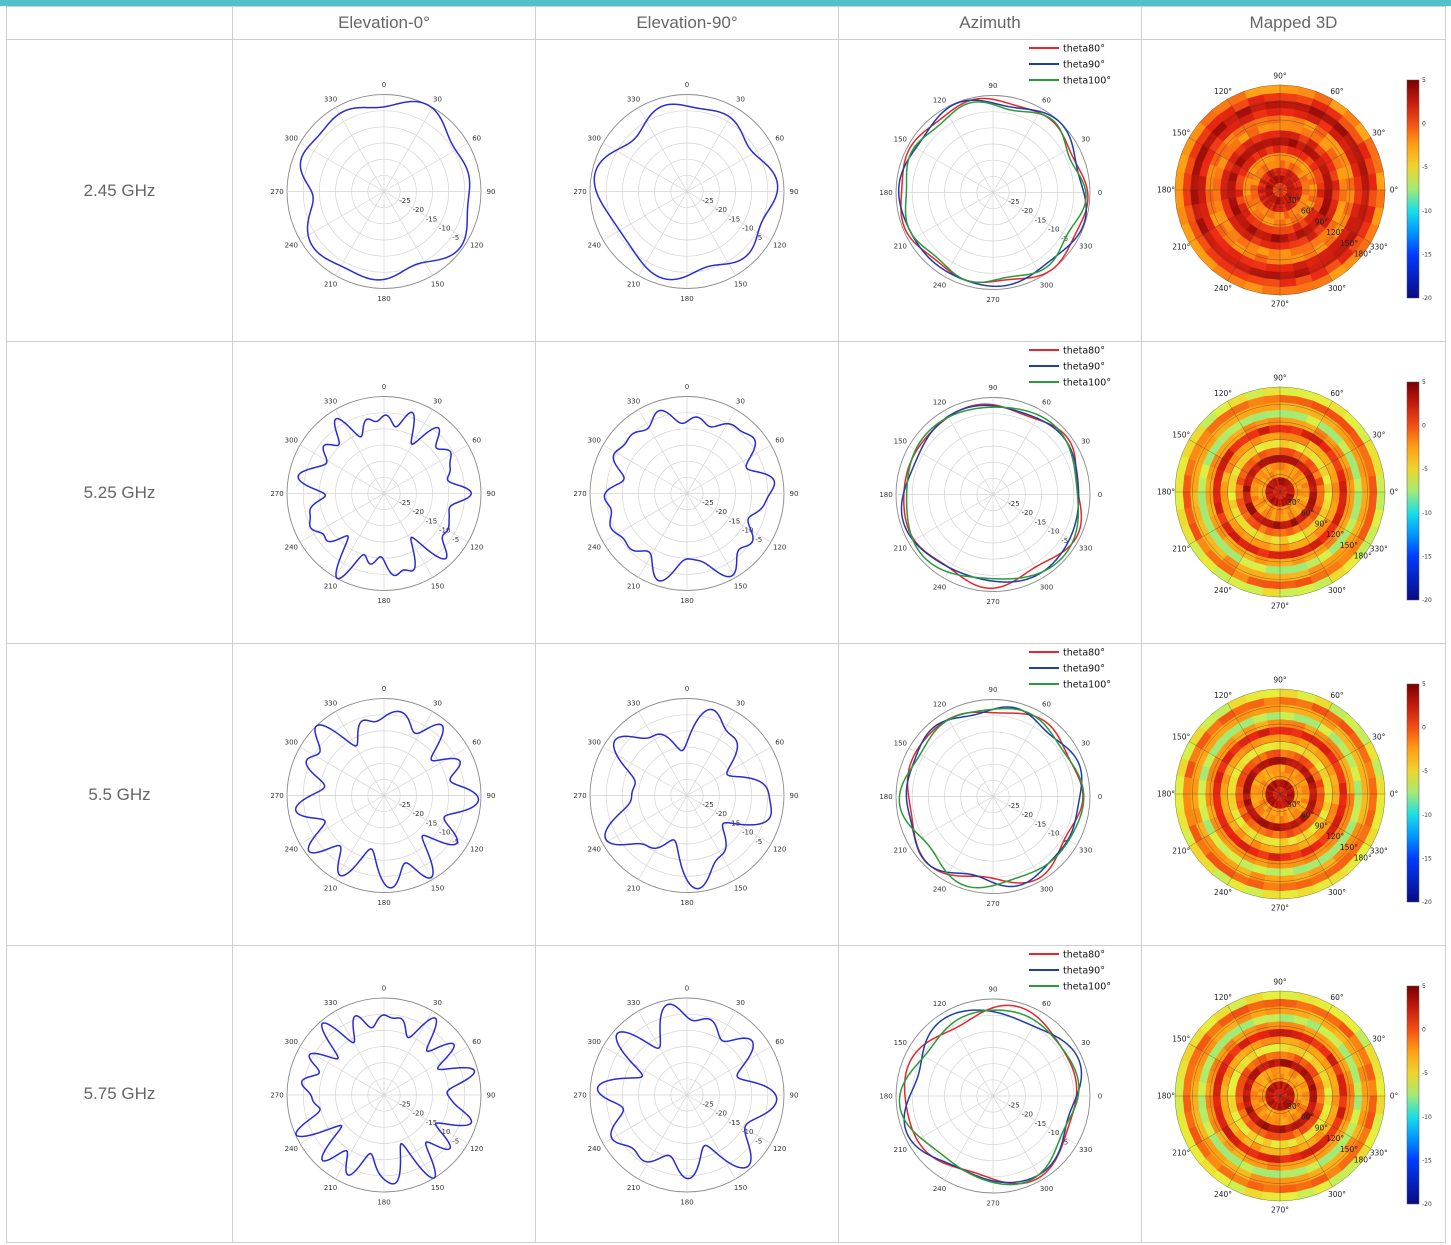  Describe the element at coordinates (1425, 1073) in the screenshot. I see `colorbar-tick-label: -5` at that location.